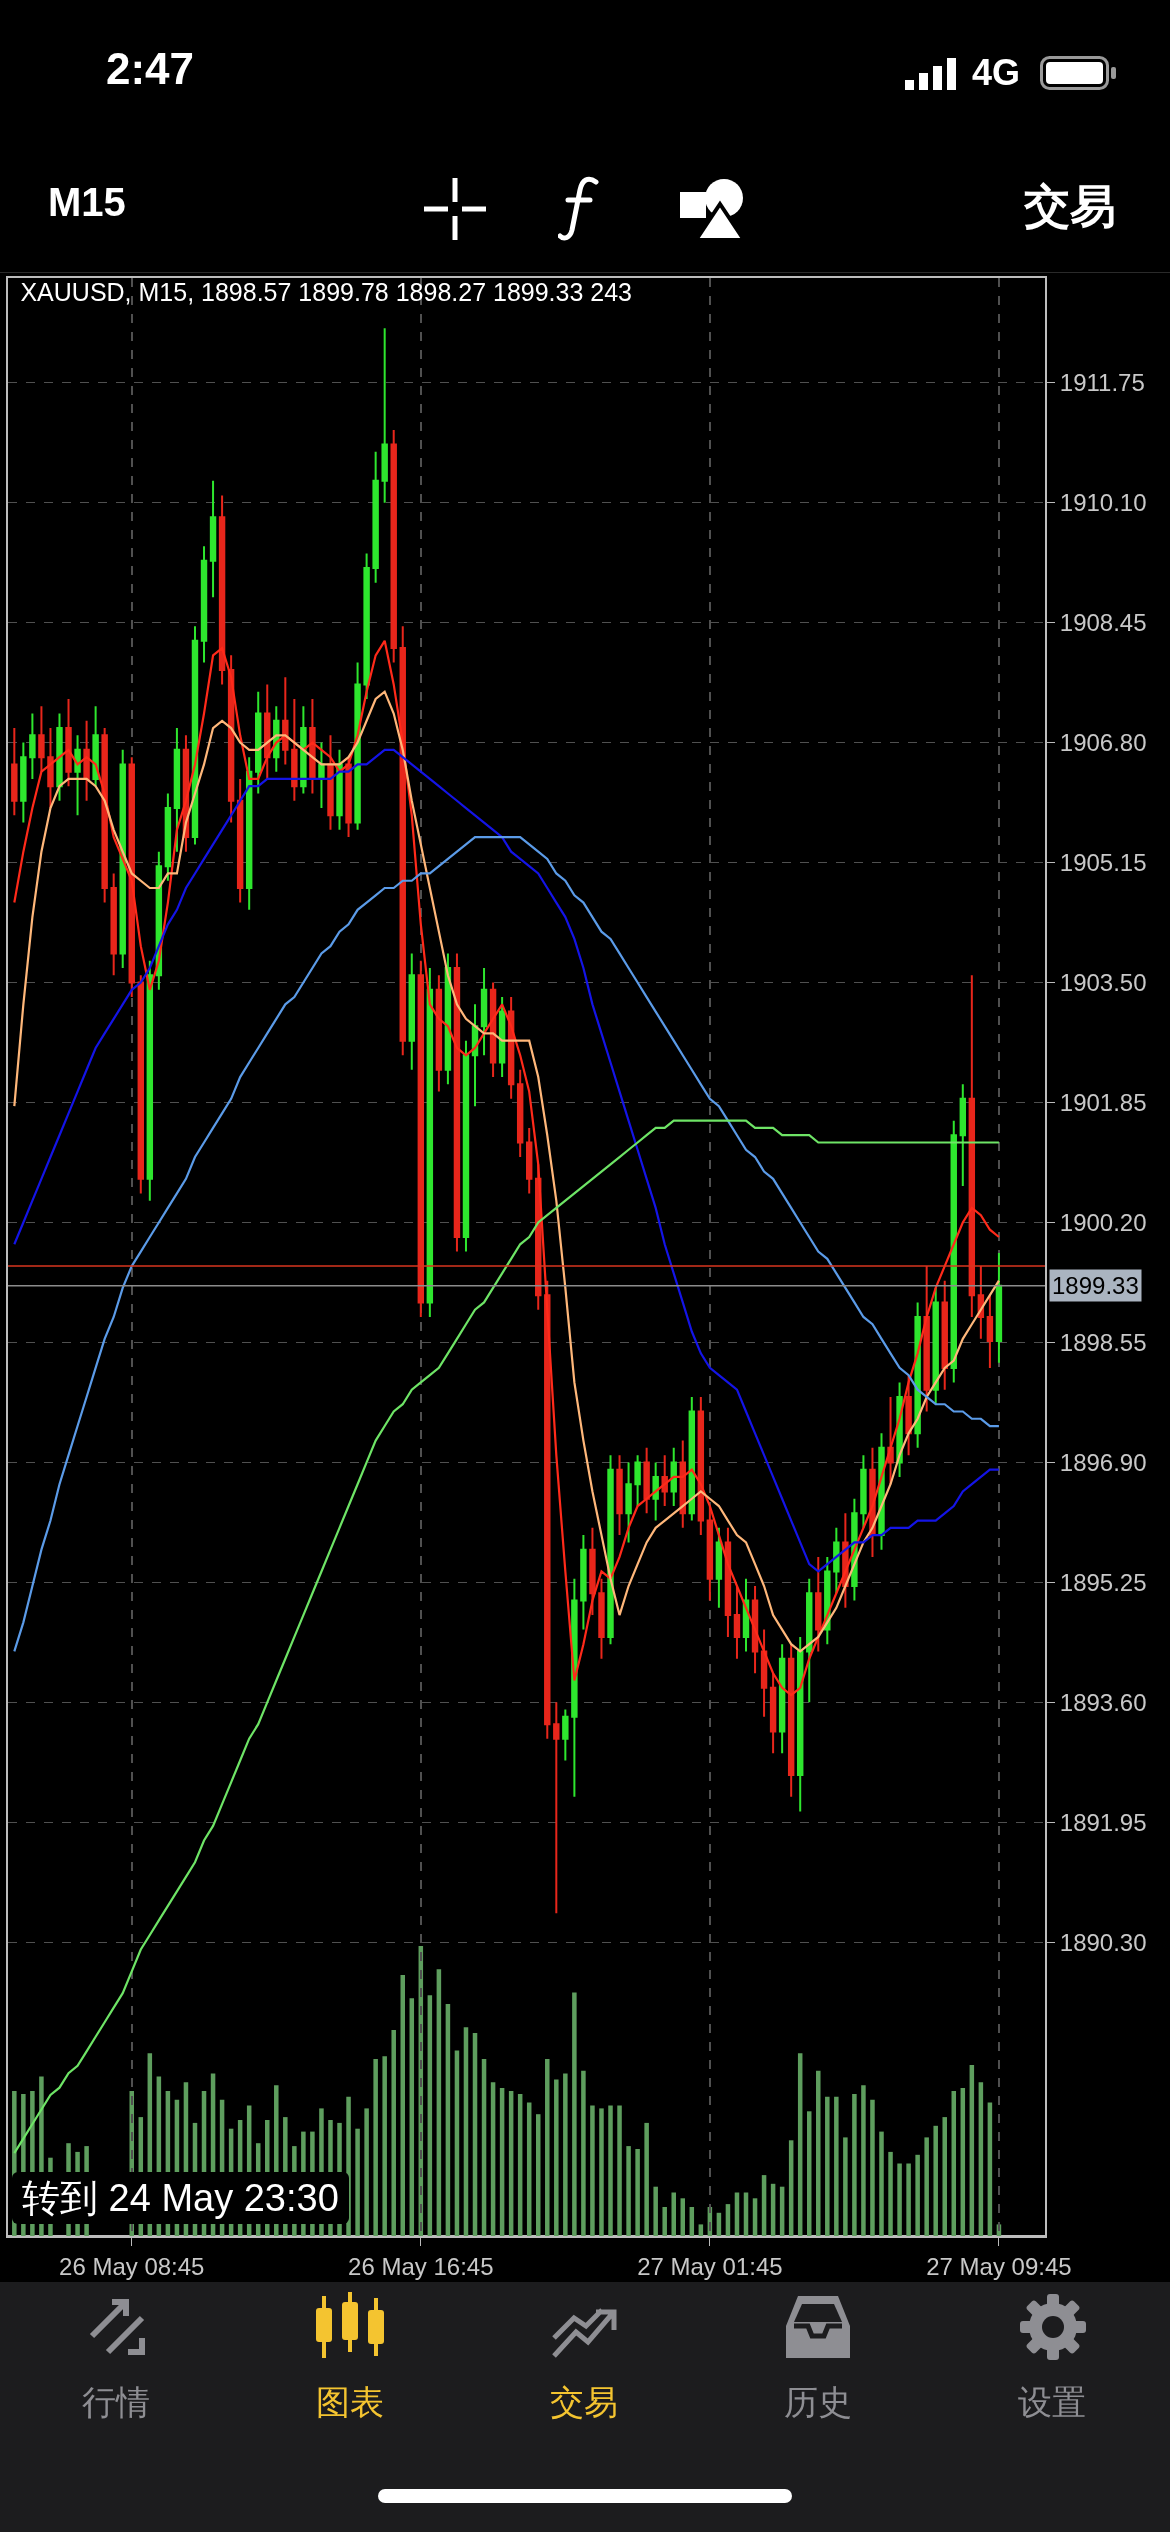  What do you see at coordinates (1103, 1702) in the screenshot?
I see `y-tick-label: 1893.60` at bounding box center [1103, 1702].